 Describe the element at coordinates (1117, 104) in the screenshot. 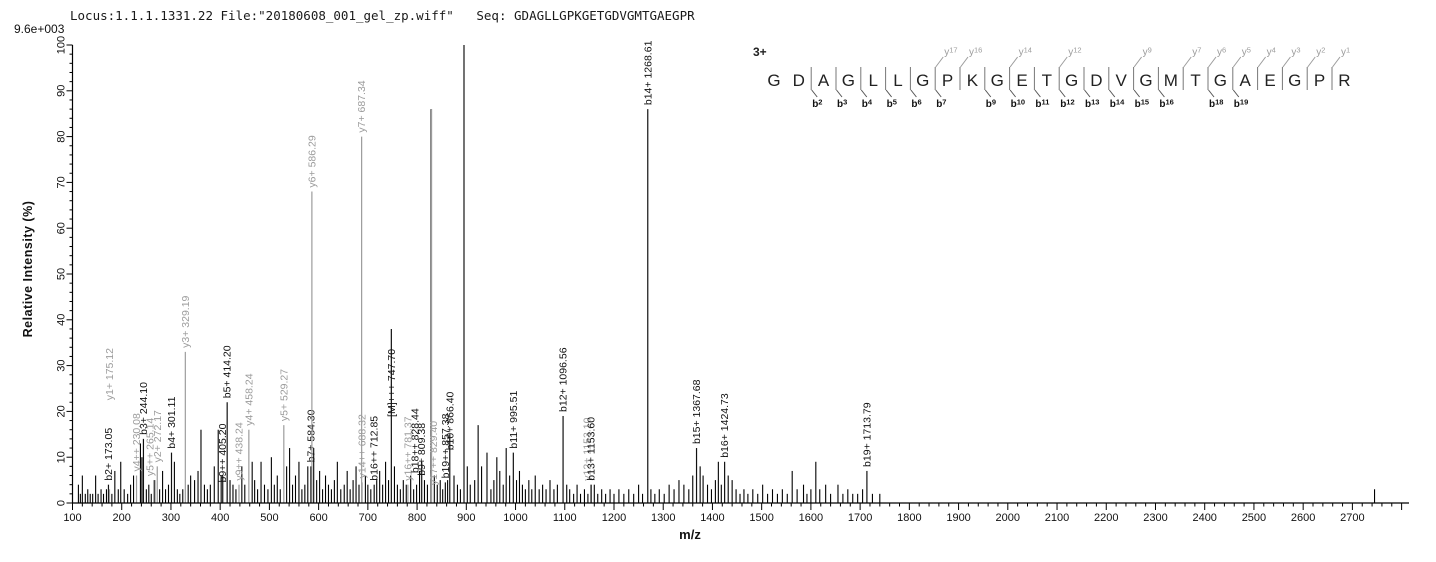

I see `b-ion-marker-label: b14` at that location.